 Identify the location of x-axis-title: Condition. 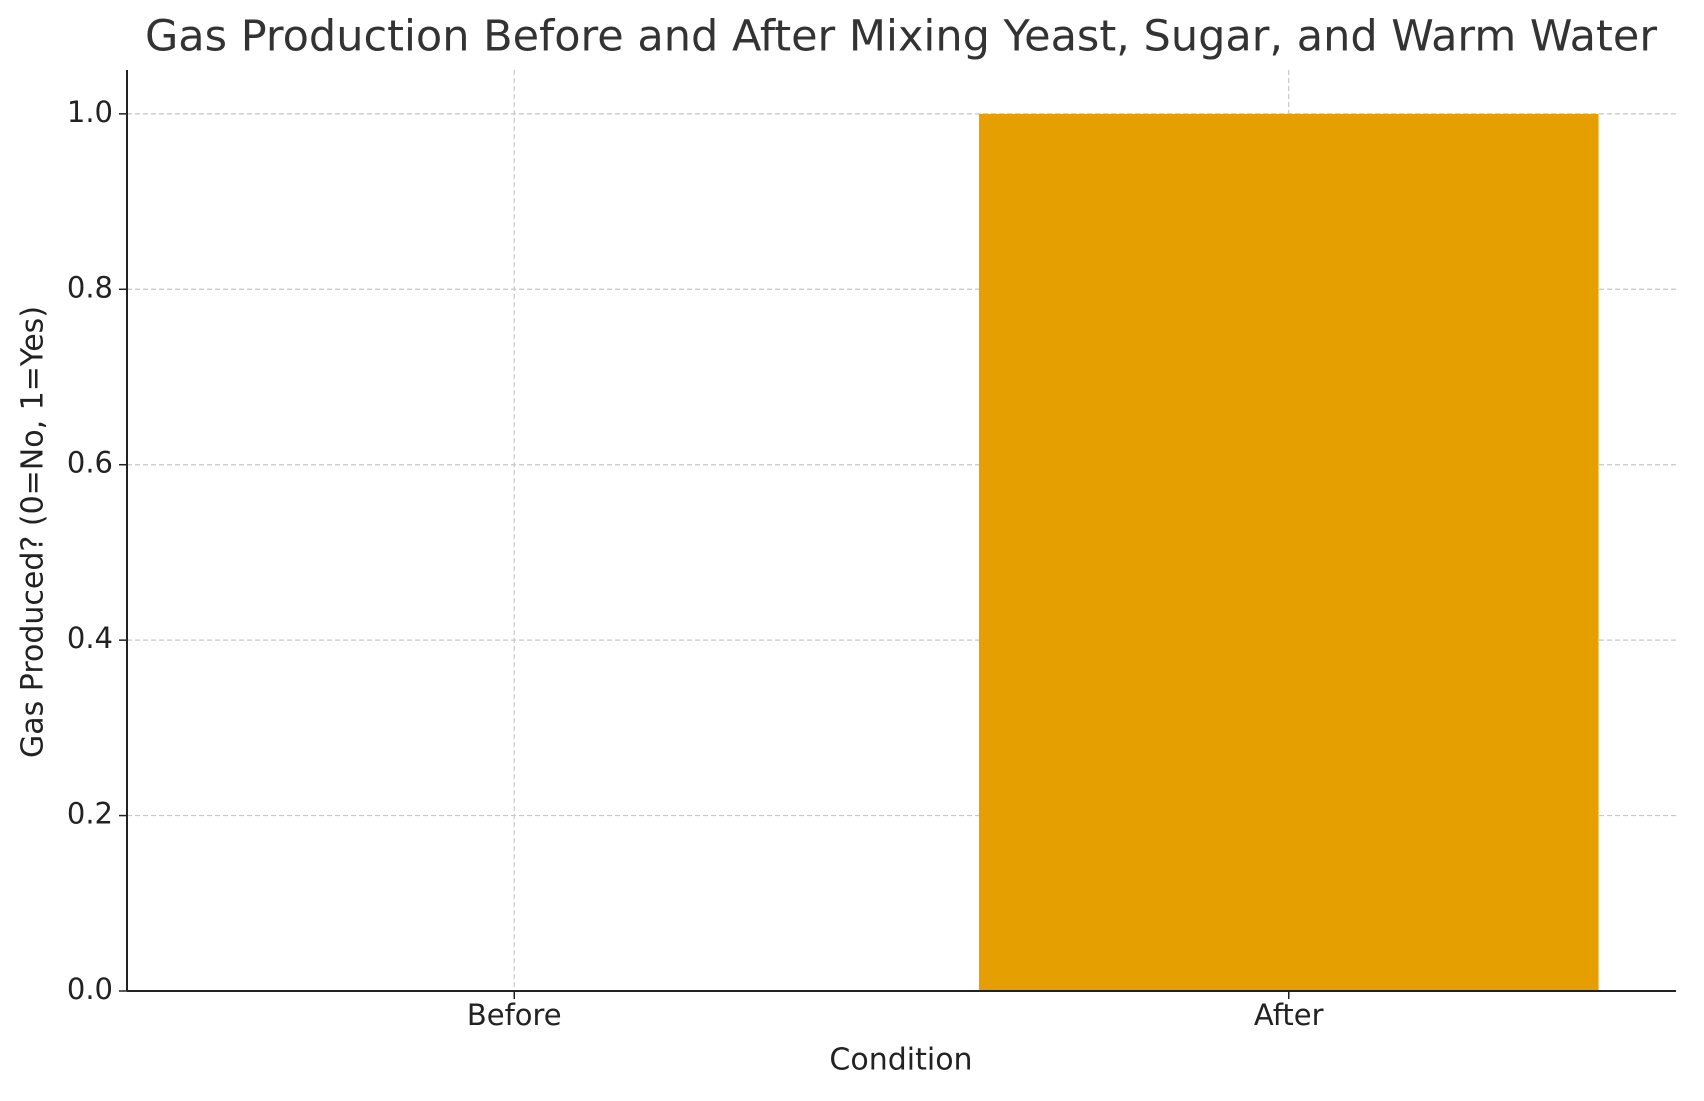
(900, 1060).